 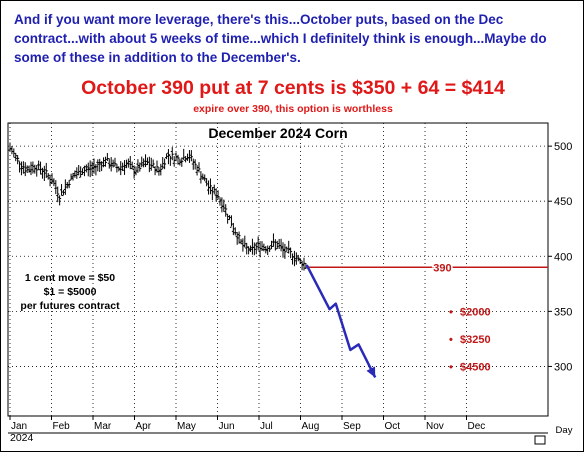 I want to click on month-label: Feb, so click(x=62, y=426).